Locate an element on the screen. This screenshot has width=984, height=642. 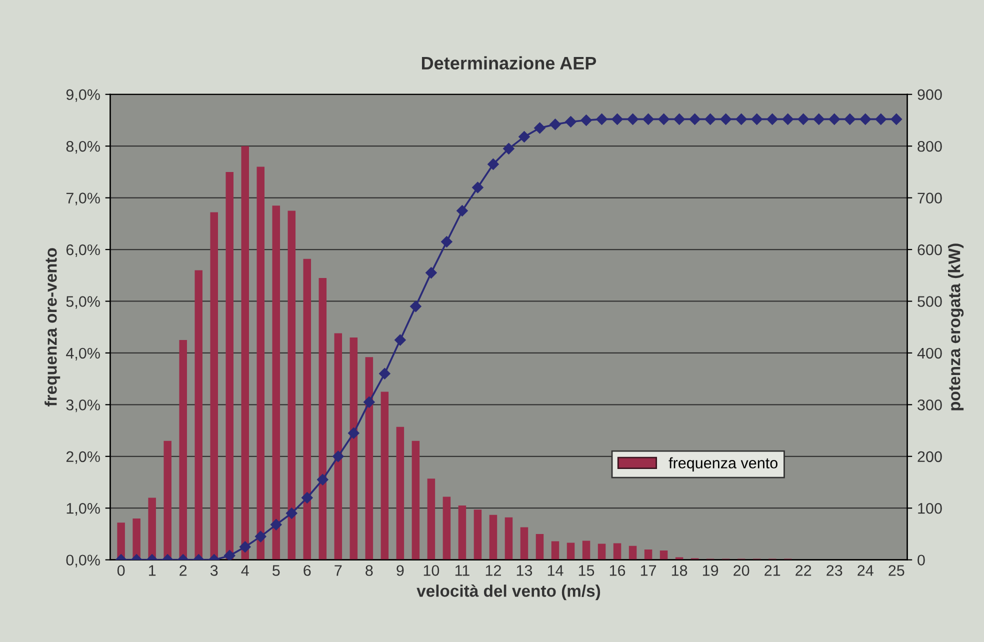
y2-tick-label: 800 is located at coordinates (930, 146).